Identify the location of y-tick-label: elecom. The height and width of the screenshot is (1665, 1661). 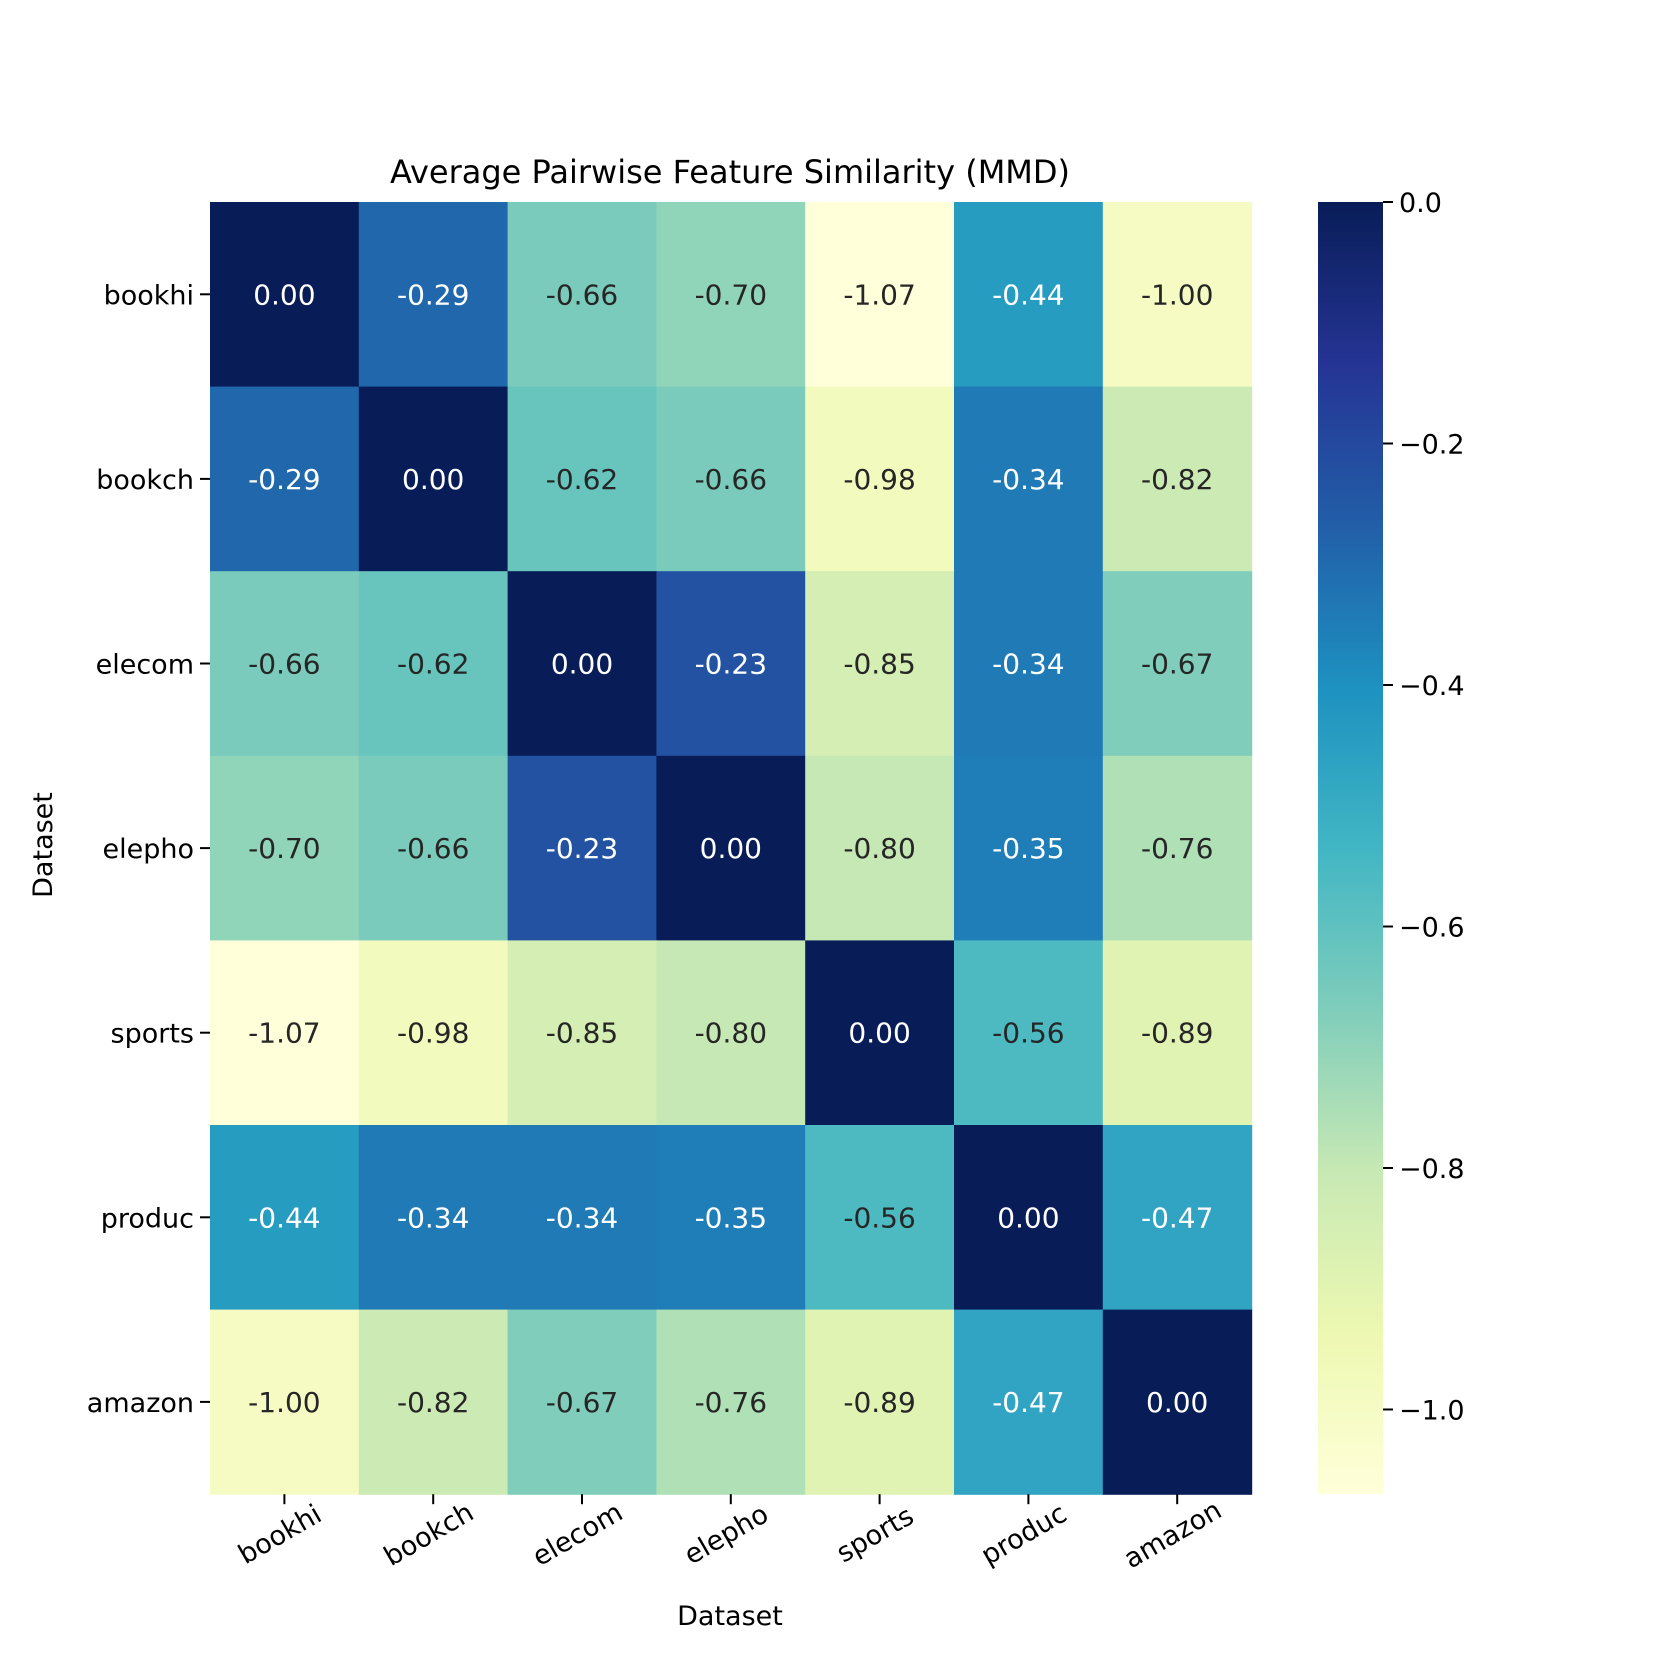
(145, 665).